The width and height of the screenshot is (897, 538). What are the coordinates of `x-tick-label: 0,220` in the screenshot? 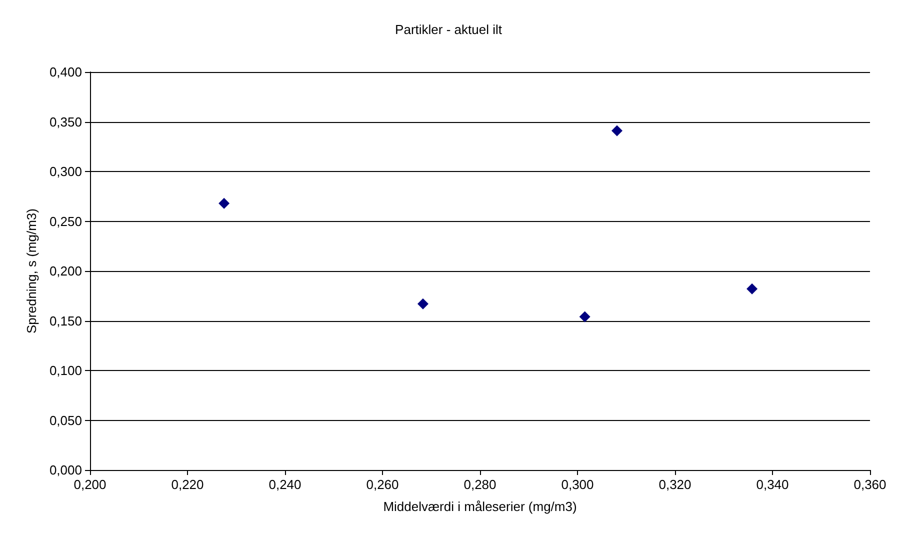 It's located at (187, 484).